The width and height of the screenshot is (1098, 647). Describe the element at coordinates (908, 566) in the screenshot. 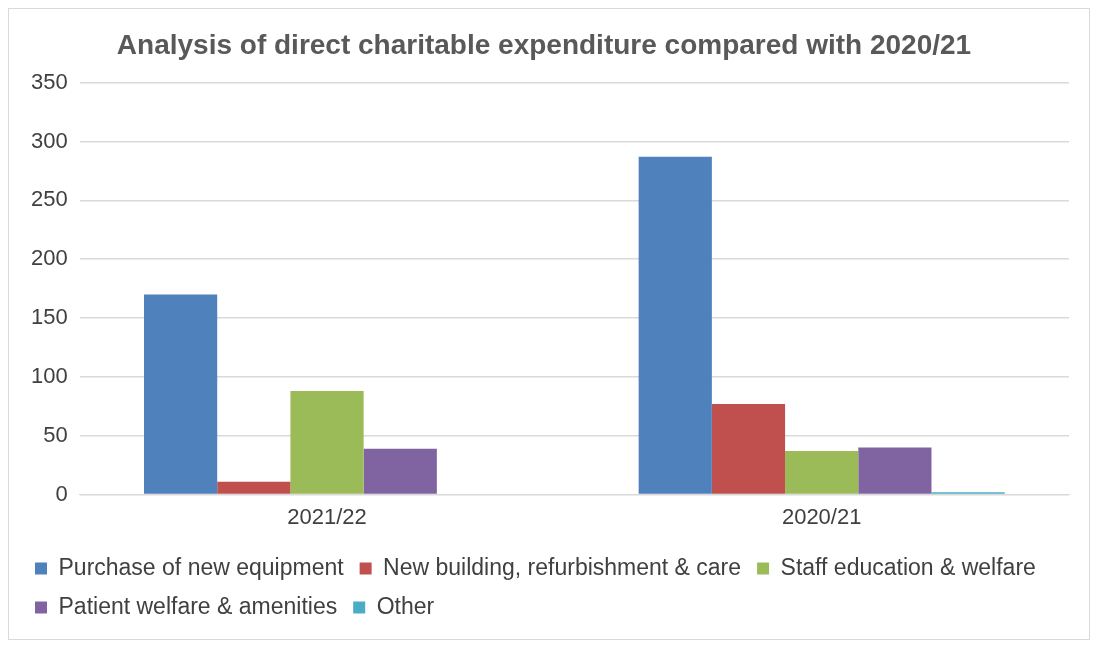

I see `legend-label: Staff education & welfare` at that location.